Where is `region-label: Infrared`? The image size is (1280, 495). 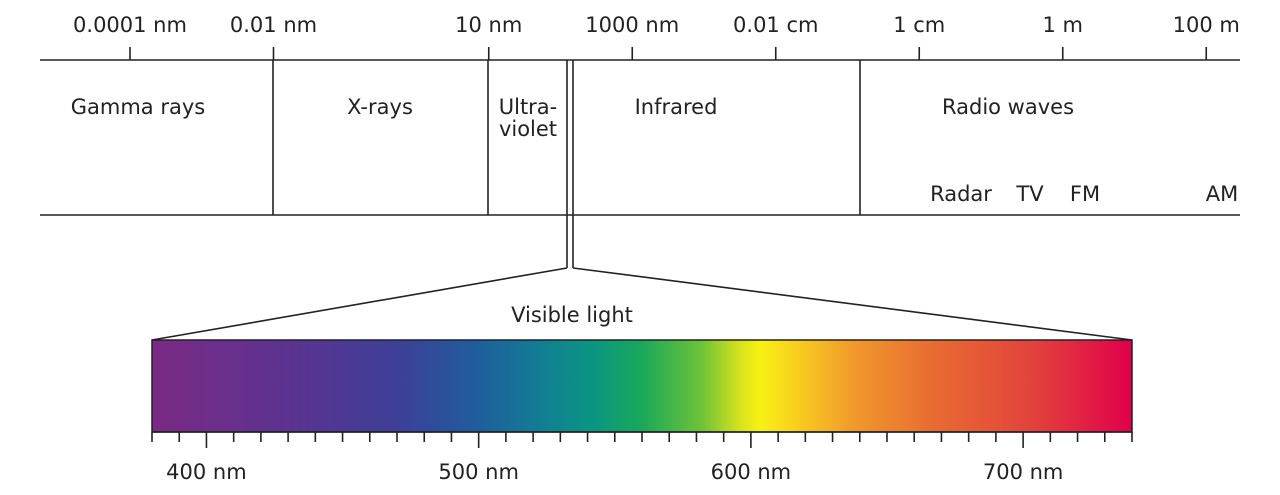
region-label: Infrared is located at coordinates (676, 107).